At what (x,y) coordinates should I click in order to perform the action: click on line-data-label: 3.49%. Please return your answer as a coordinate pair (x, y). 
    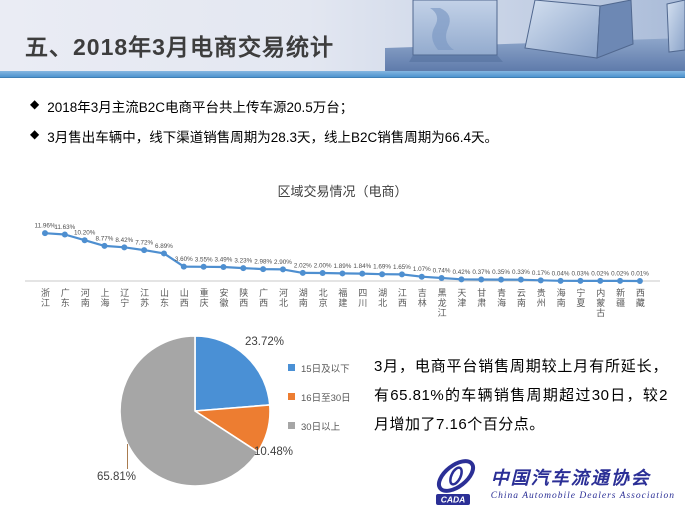
    Looking at the image, I should click on (224, 260).